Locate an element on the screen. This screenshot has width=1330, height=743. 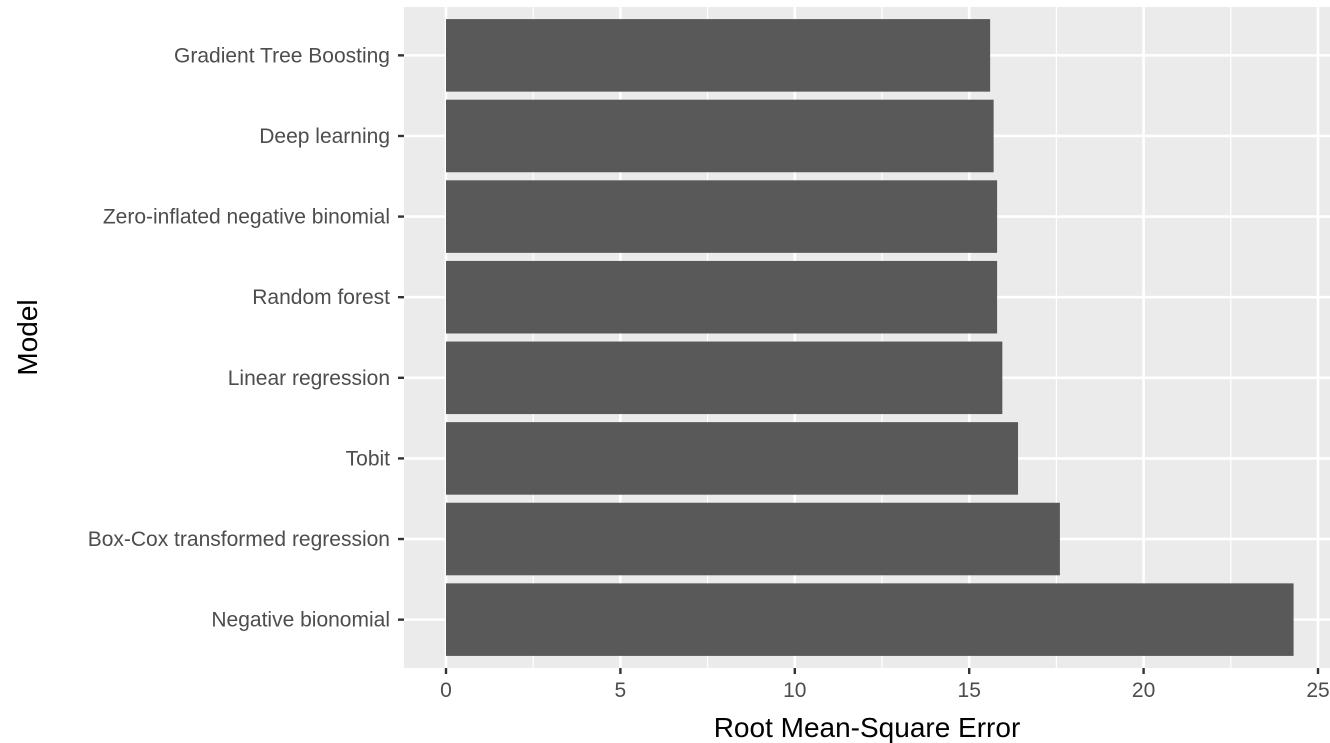
x-tick-label: 0 is located at coordinates (446, 690).